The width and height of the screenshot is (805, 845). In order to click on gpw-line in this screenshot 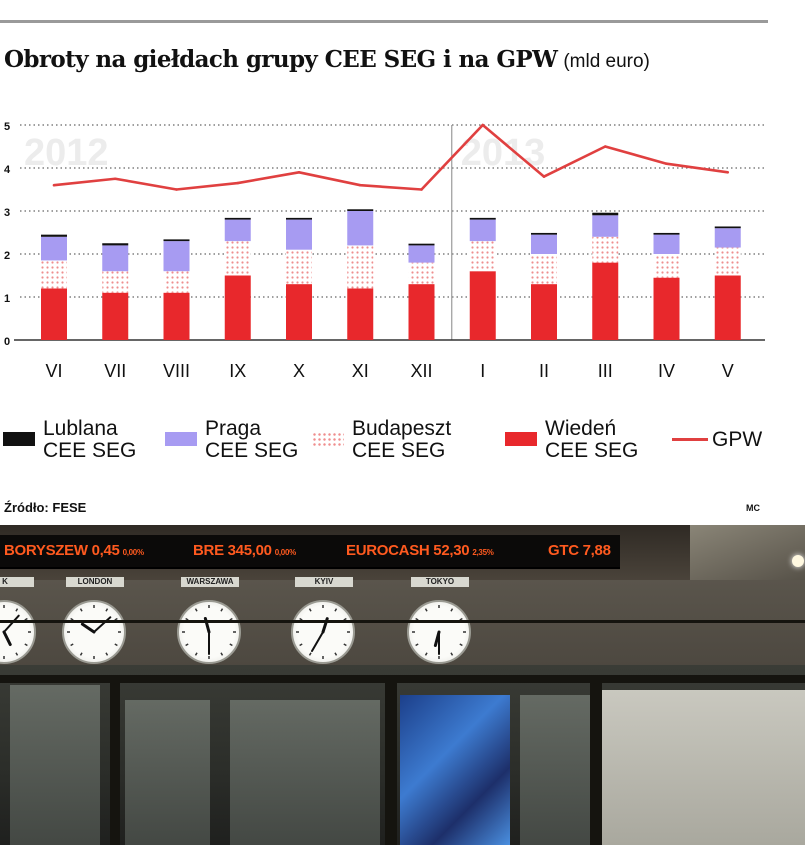, I will do `click(390, 157)`.